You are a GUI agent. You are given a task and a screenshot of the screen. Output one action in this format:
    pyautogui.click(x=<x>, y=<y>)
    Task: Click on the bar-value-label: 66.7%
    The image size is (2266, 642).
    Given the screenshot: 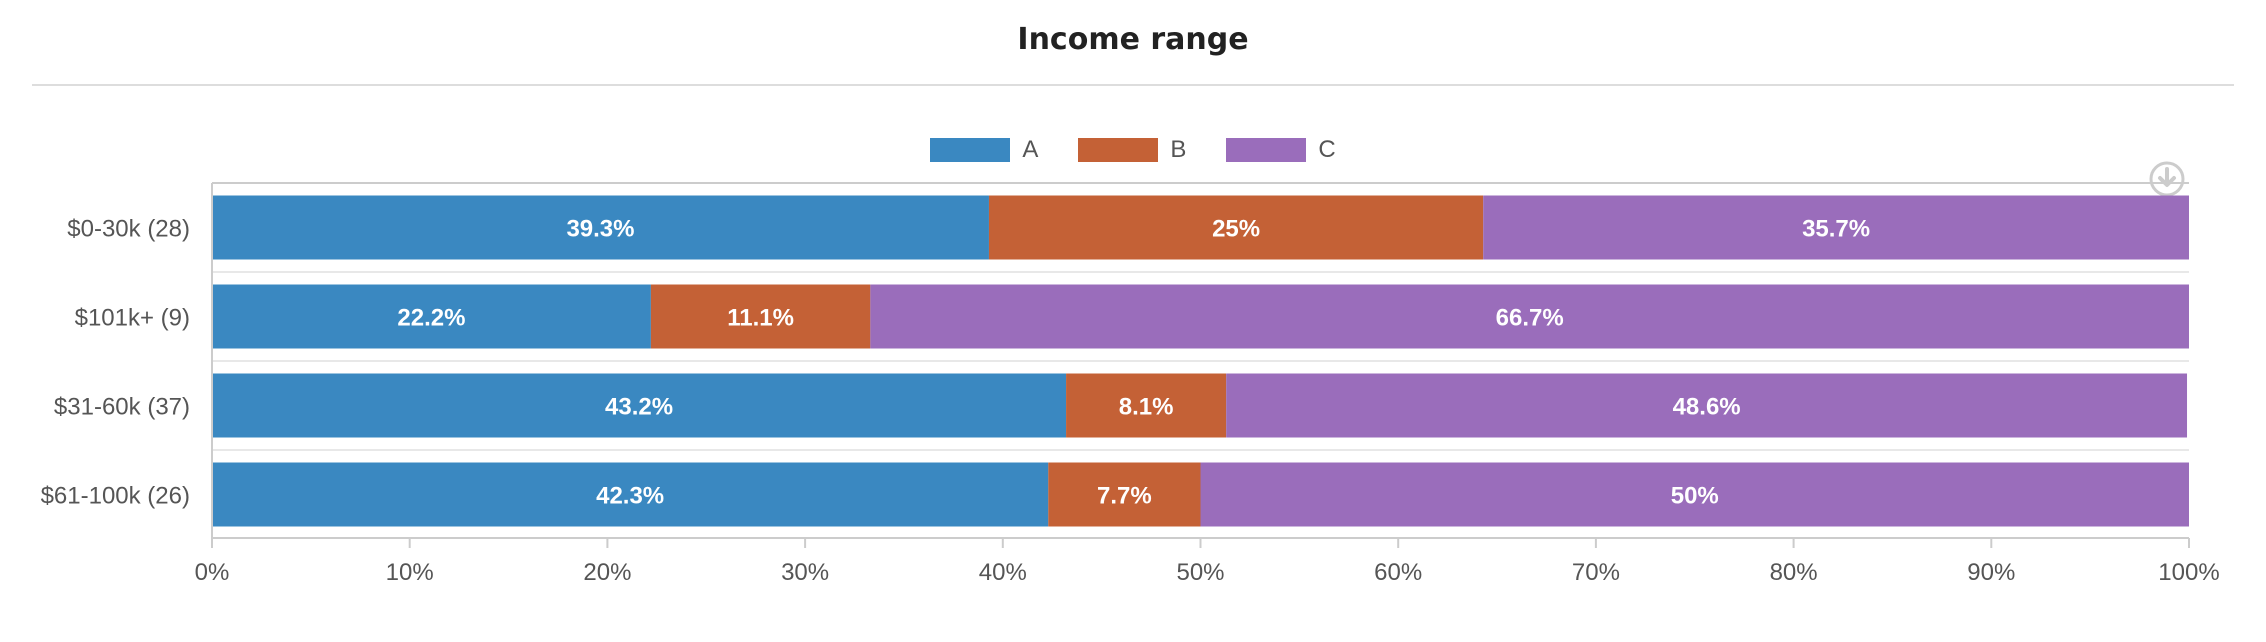 What is the action you would take?
    pyautogui.click(x=1530, y=318)
    